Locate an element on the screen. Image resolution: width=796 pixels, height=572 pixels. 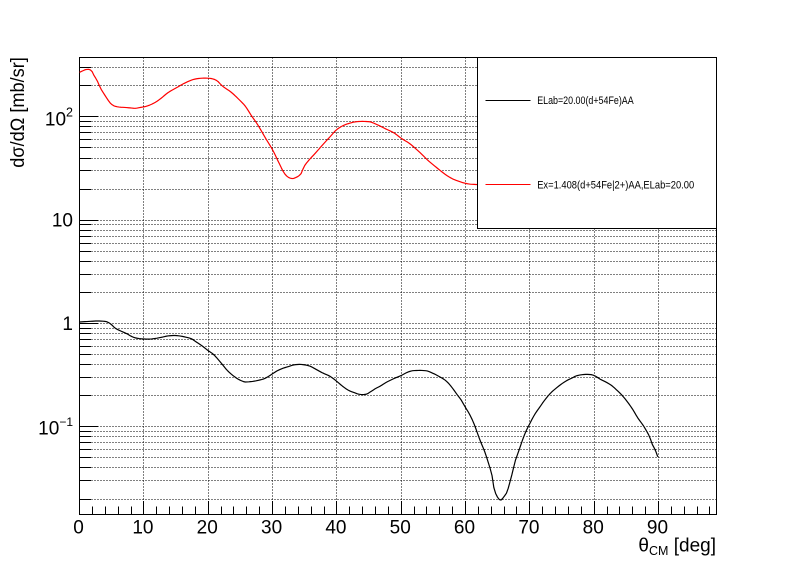
svg-text: 20 is located at coordinates (207, 528).